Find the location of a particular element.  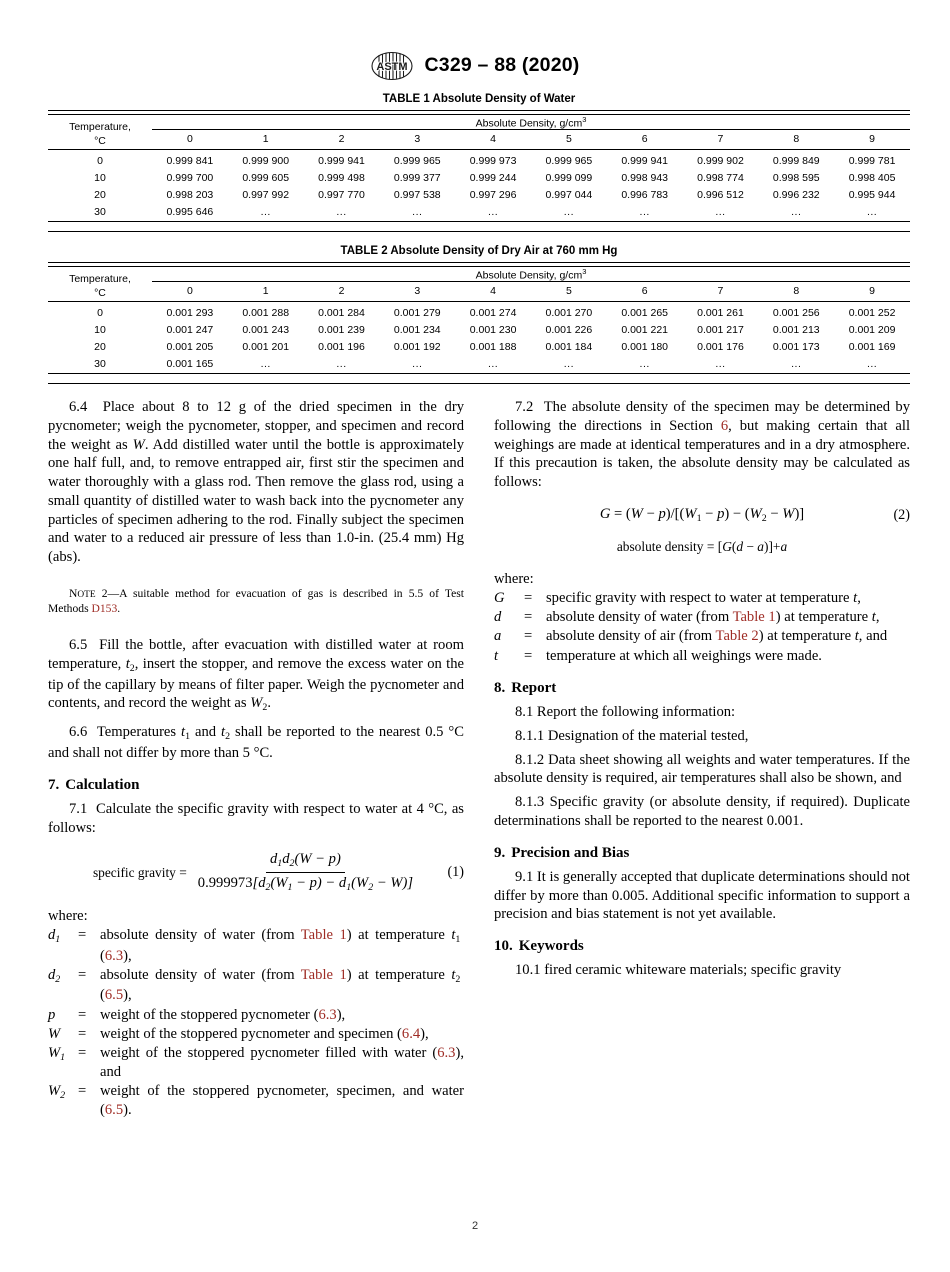

col-num: 5 is located at coordinates (568, 291).